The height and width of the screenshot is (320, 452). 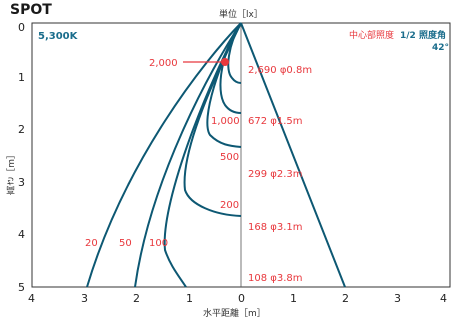 What do you see at coordinates (234, 53) in the screenshot?
I see `isolux-curve-2000` at bounding box center [234, 53].